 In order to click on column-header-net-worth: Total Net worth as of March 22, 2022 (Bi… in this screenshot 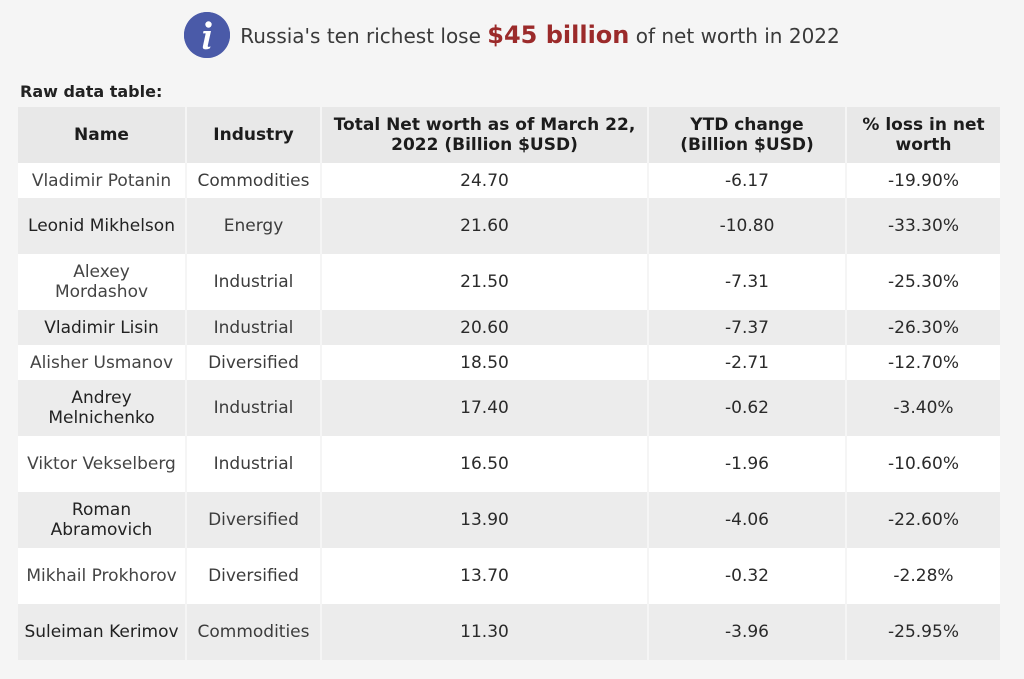, I will do `click(484, 135)`.